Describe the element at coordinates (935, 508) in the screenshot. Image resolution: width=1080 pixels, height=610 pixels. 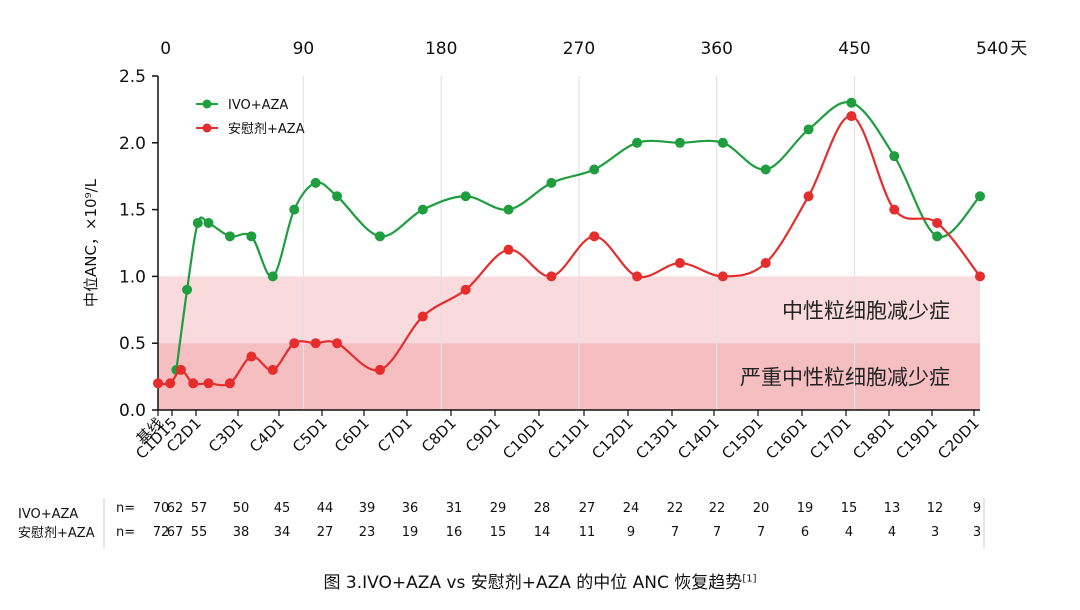
I see `table-cell-0-19: 12` at that location.